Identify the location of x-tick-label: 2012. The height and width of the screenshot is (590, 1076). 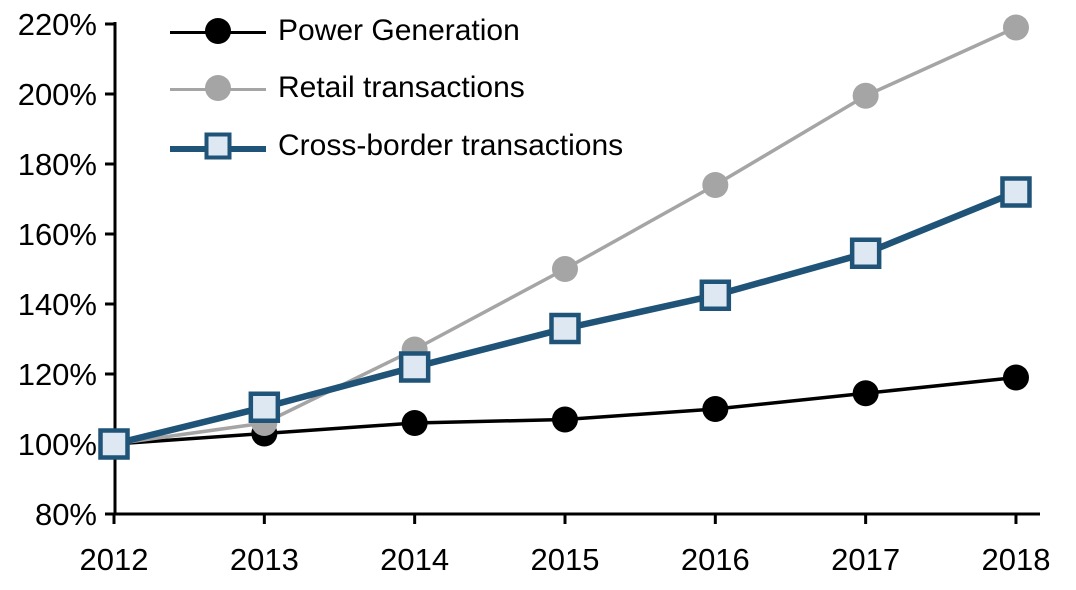
(114, 559).